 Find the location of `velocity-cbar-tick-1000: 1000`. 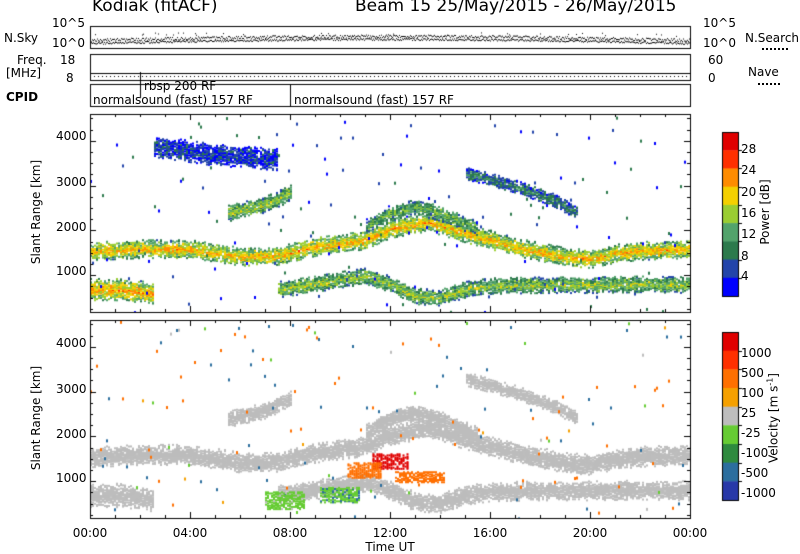

velocity-cbar-tick-1000: 1000 is located at coordinates (756, 353).